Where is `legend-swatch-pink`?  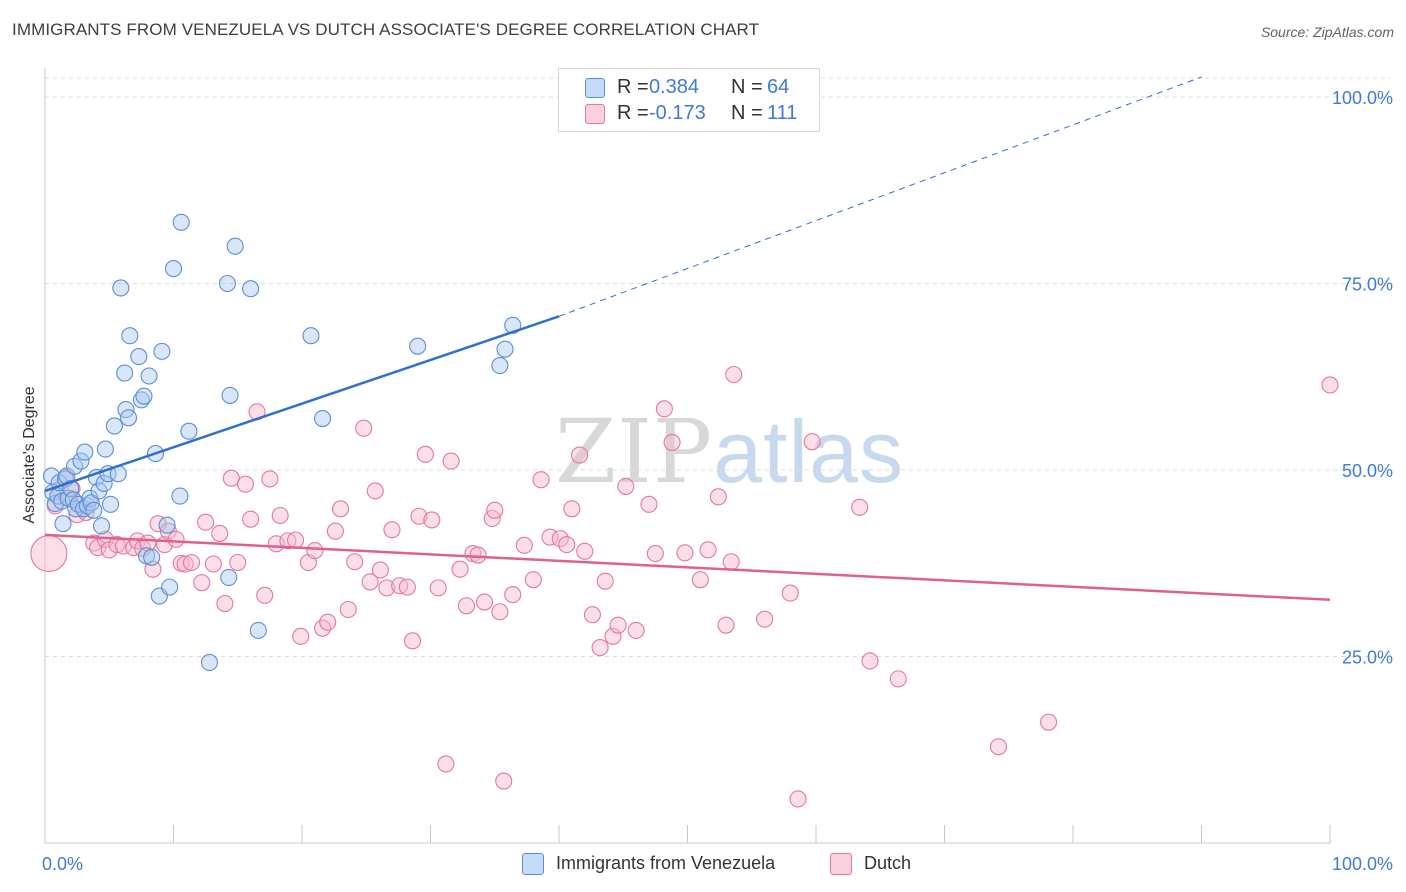 legend-swatch-pink is located at coordinates (595, 114).